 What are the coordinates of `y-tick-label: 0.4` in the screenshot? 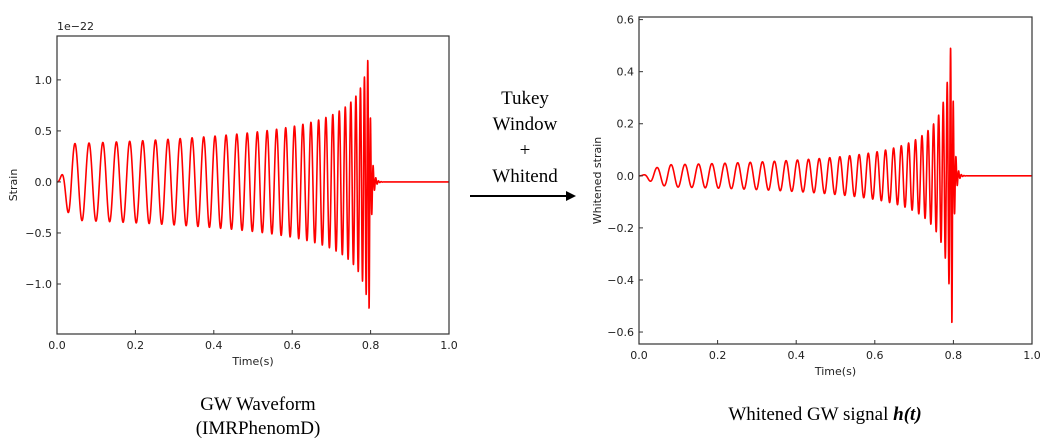 It's located at (626, 72).